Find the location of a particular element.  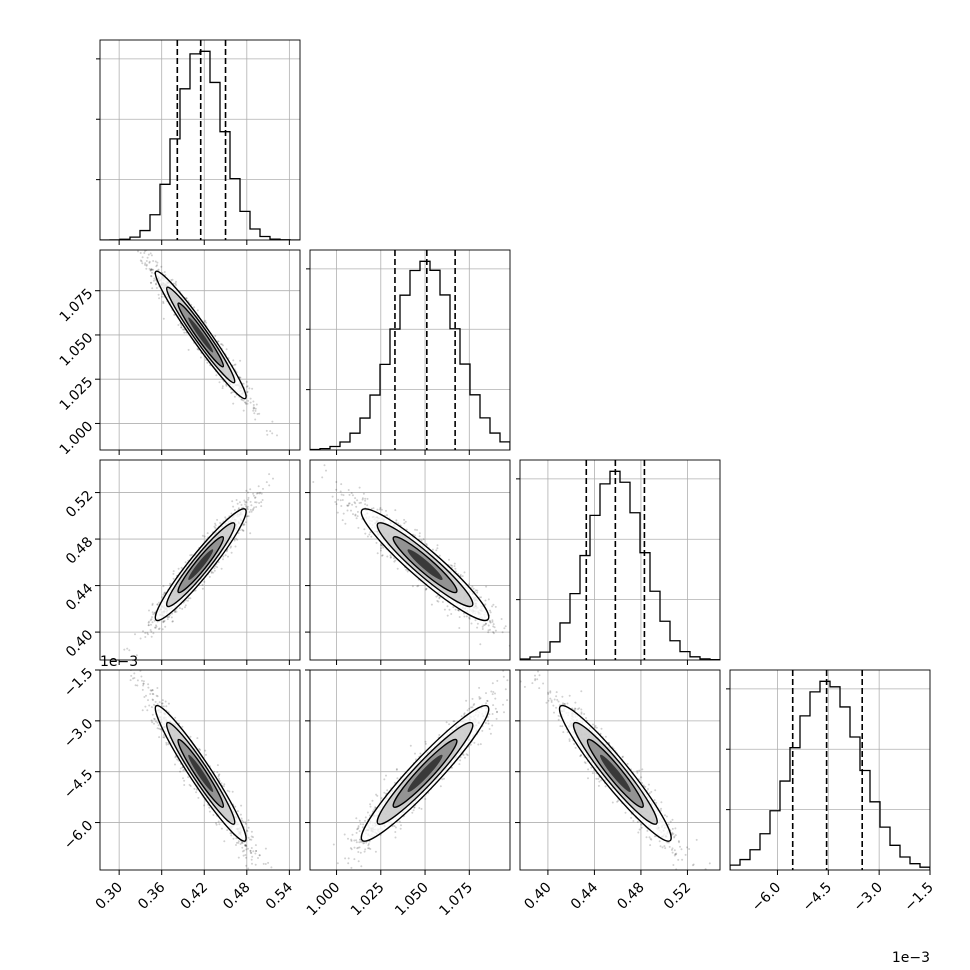

y-tick-label: 0.44 is located at coordinates (79, 597).